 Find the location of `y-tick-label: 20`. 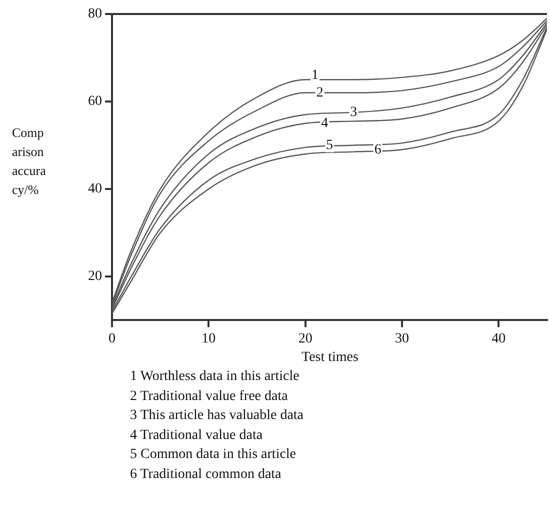

y-tick-label: 20 is located at coordinates (95, 276).